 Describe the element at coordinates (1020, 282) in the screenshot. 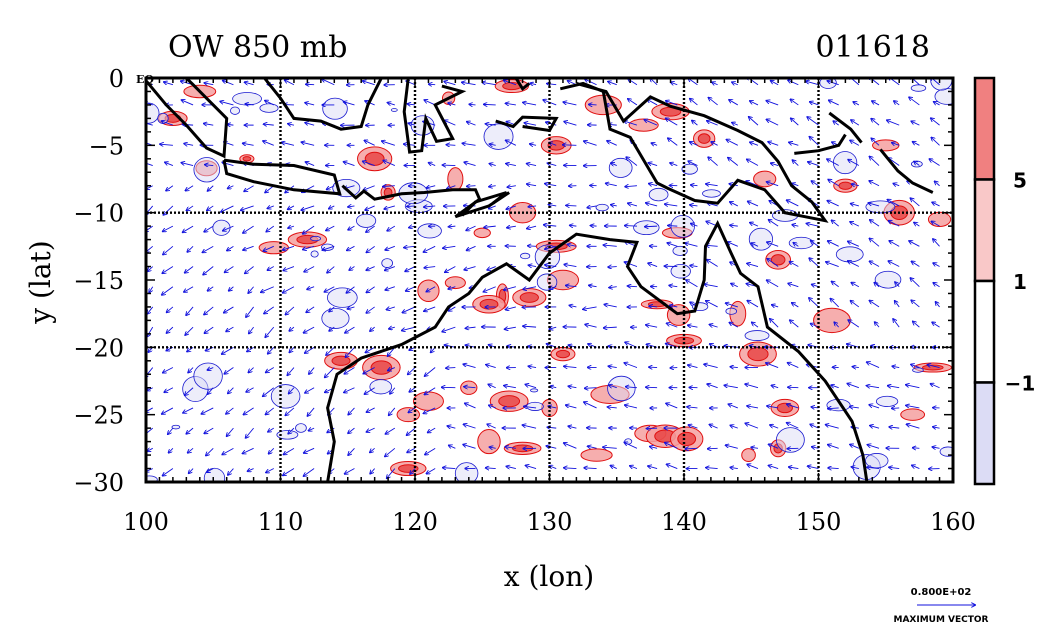

I see `colorbar-level-label: 1` at that location.